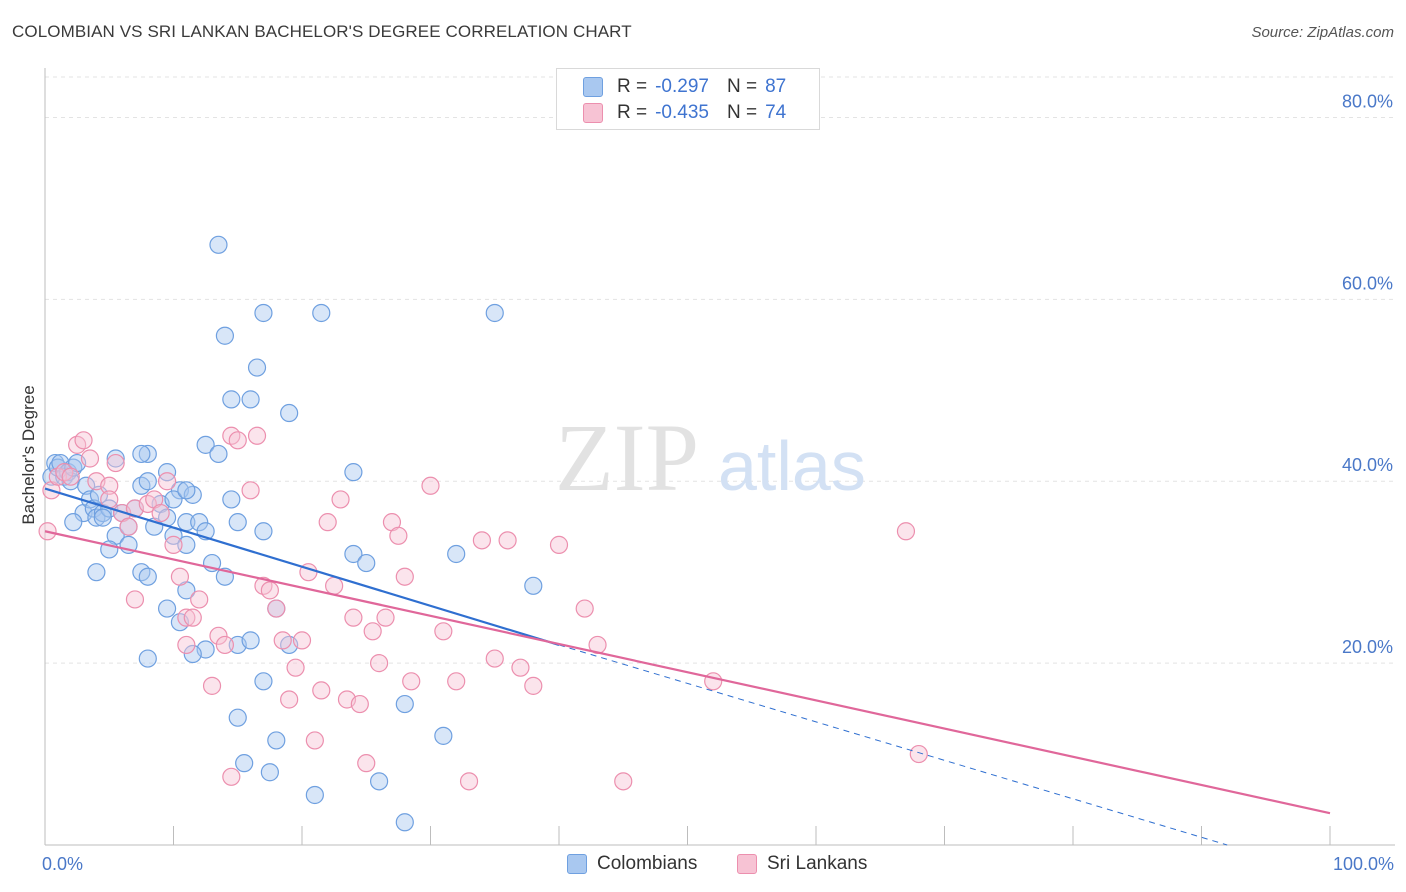  I want to click on colombians-legend-swatch, so click(577, 864).